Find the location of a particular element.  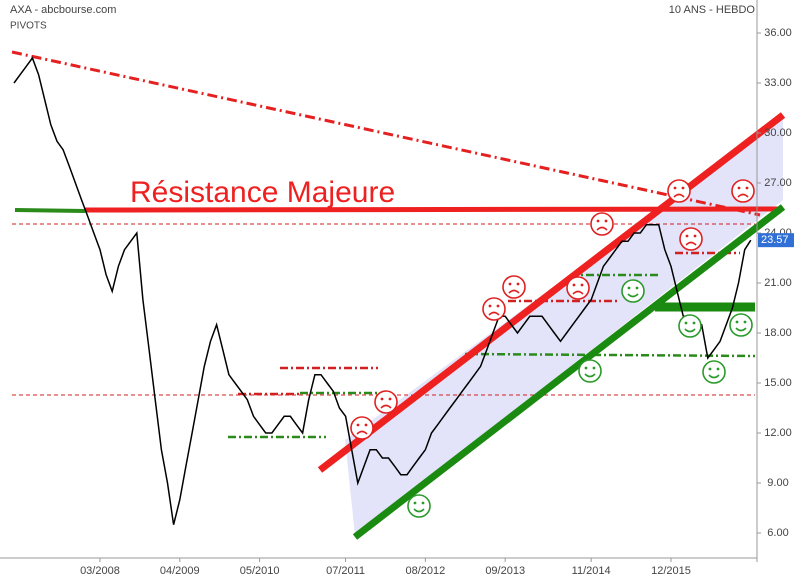

last-price-box is located at coordinates (776, 240).